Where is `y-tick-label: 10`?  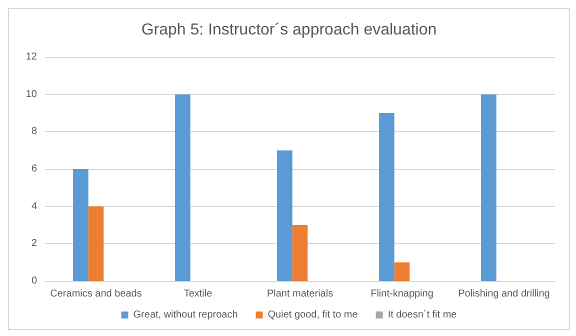
y-tick-label: 10 is located at coordinates (32, 94).